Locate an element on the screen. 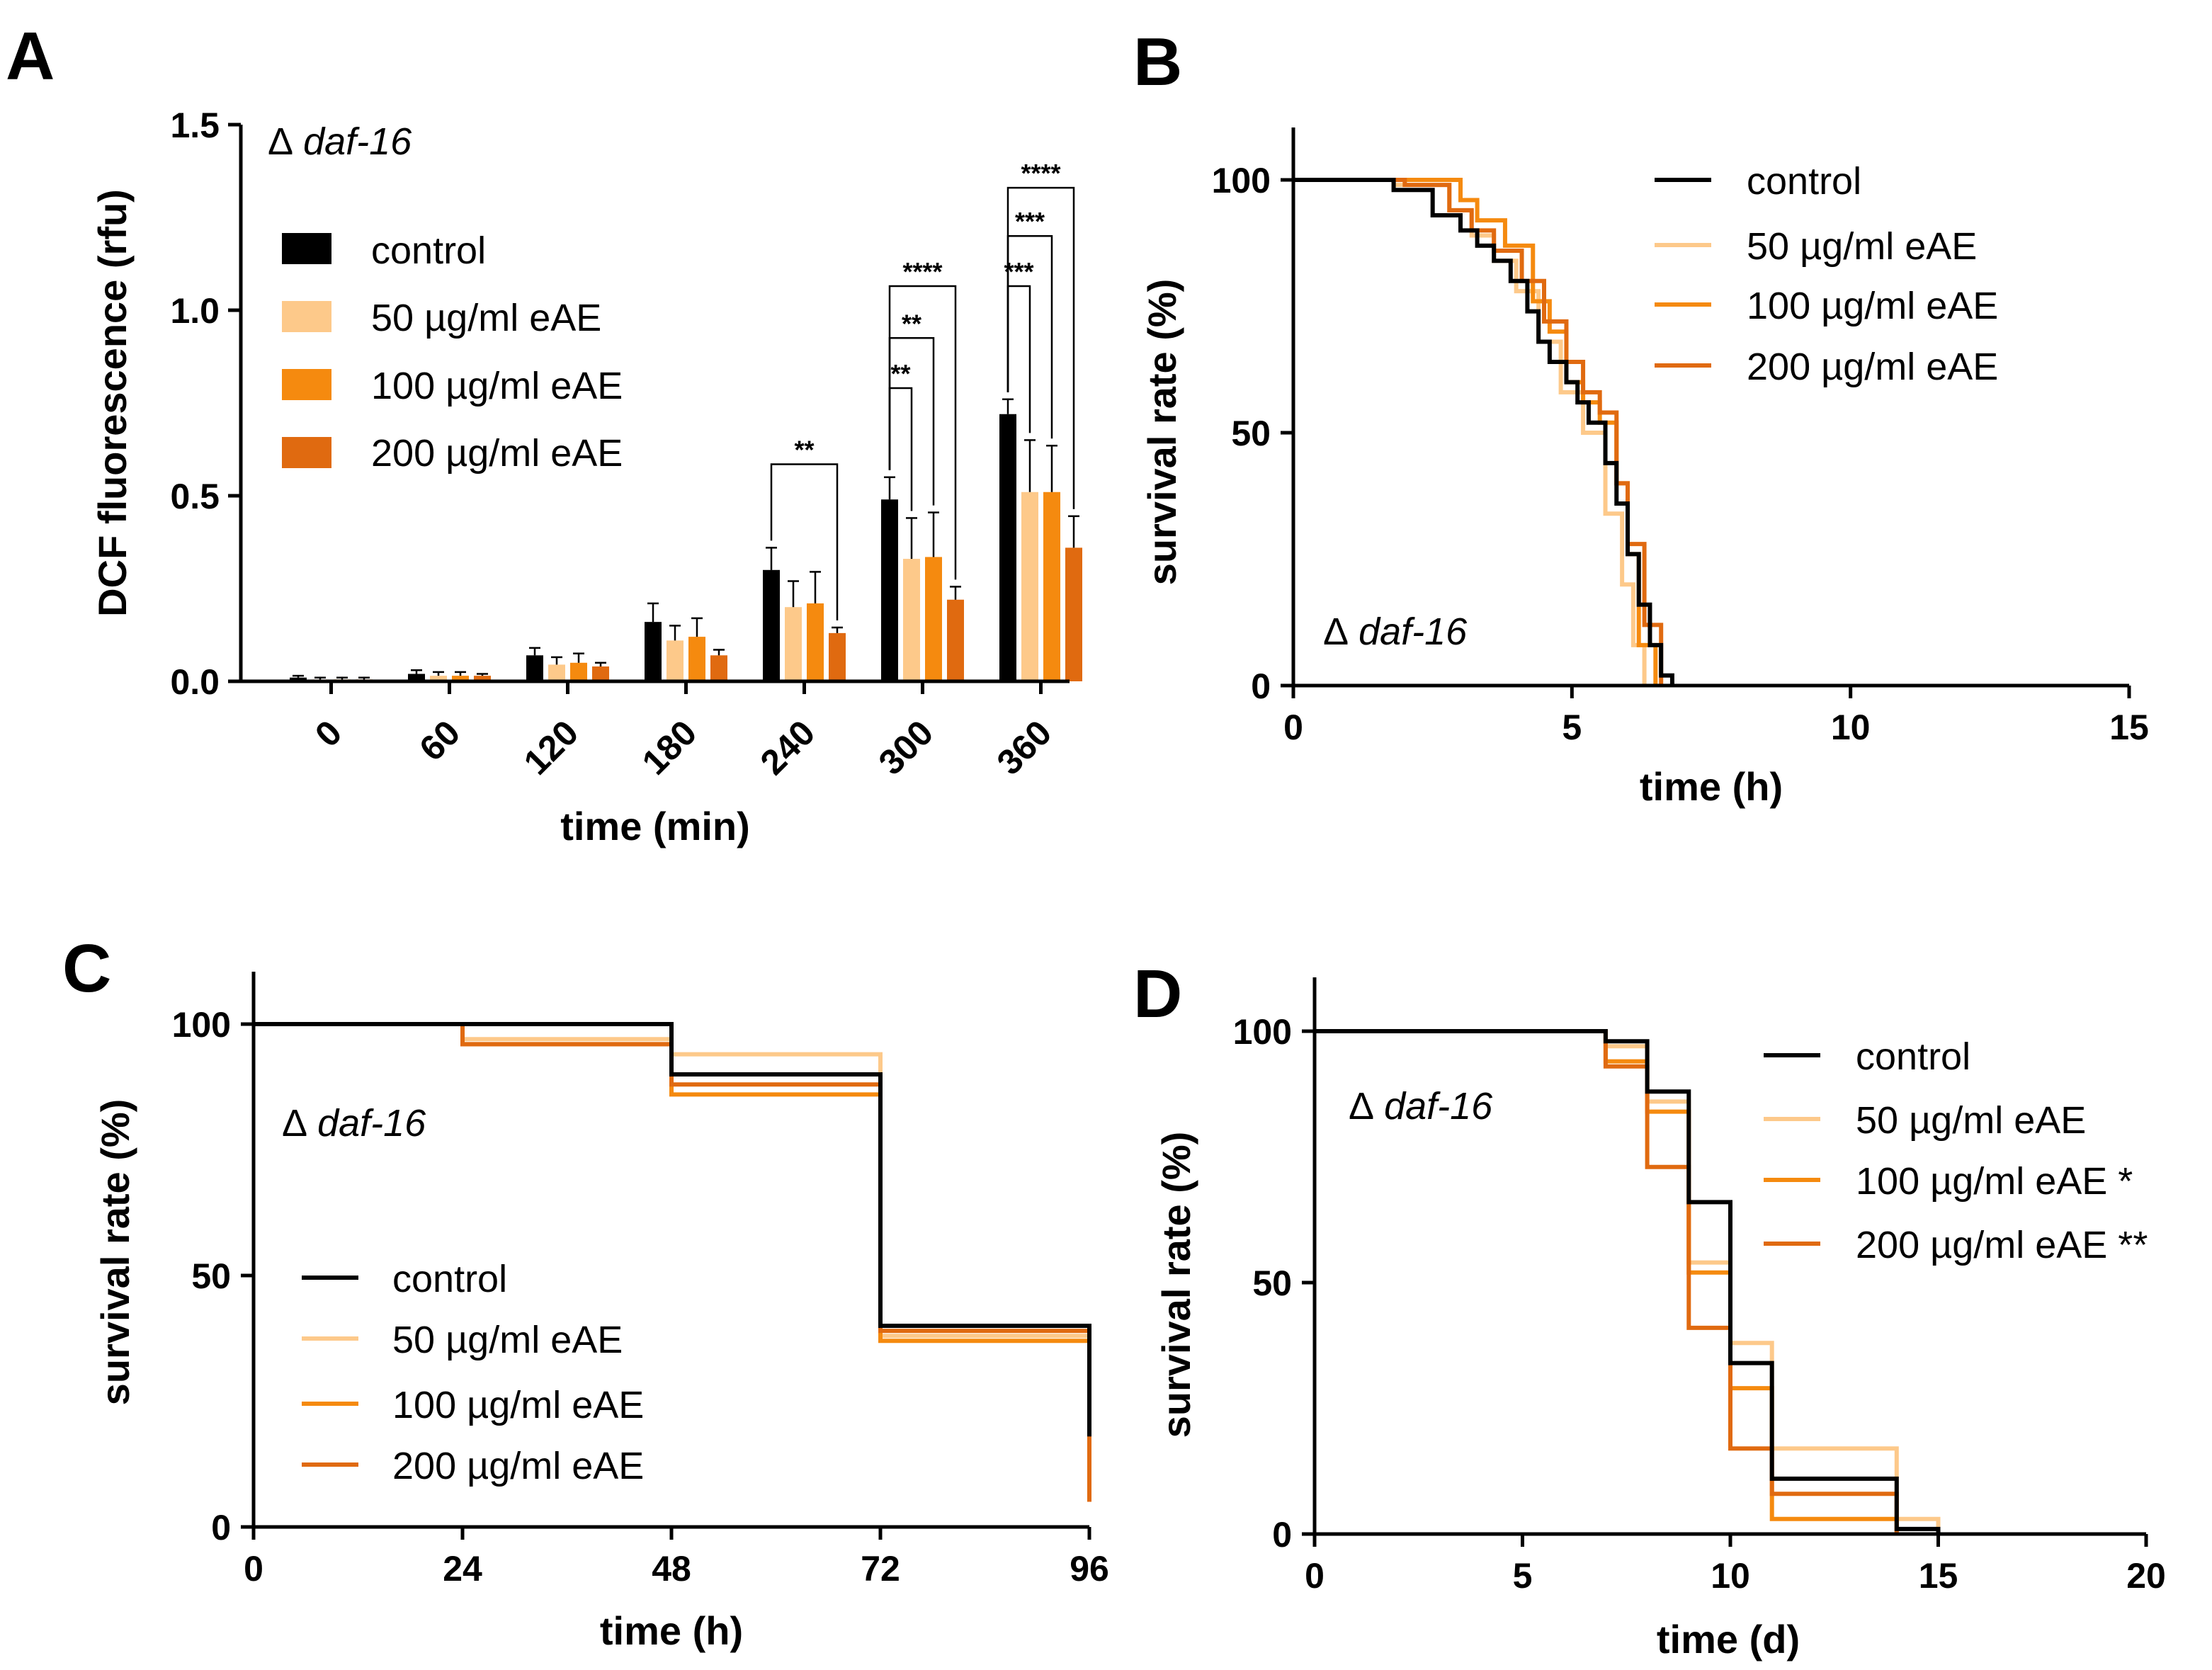  y-tick-label-a: 0.0 is located at coordinates (195, 682).